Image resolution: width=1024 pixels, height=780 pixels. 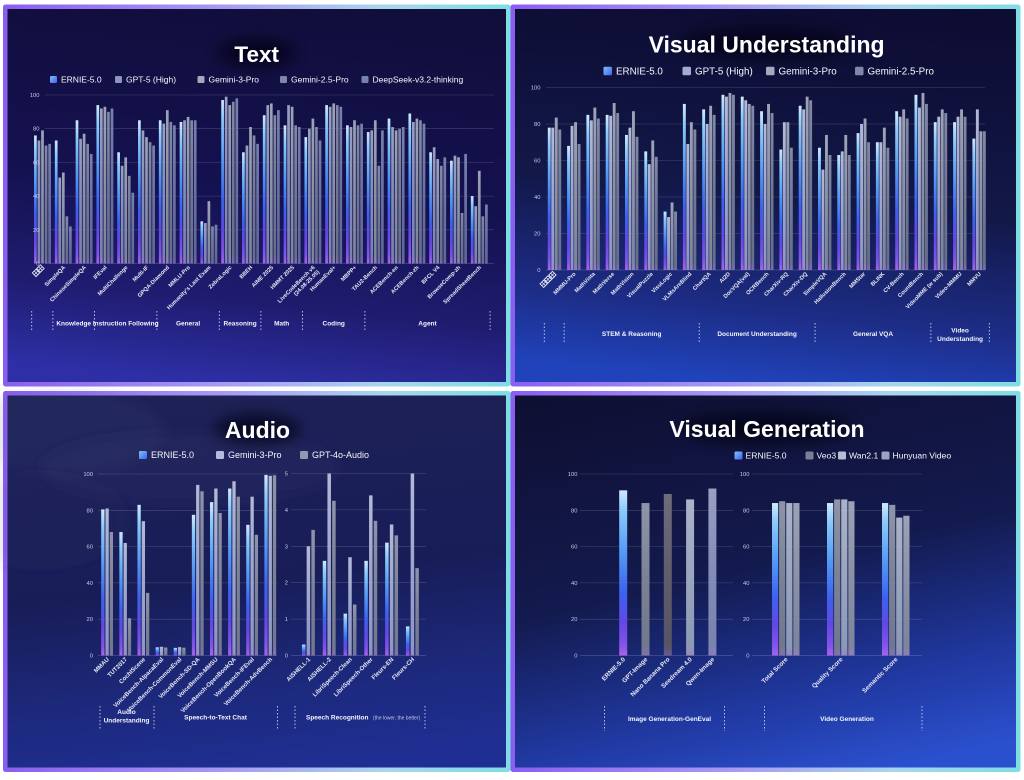 What do you see at coordinates (766, 429) in the screenshot?
I see `svg-text: Visual Generation` at bounding box center [766, 429].